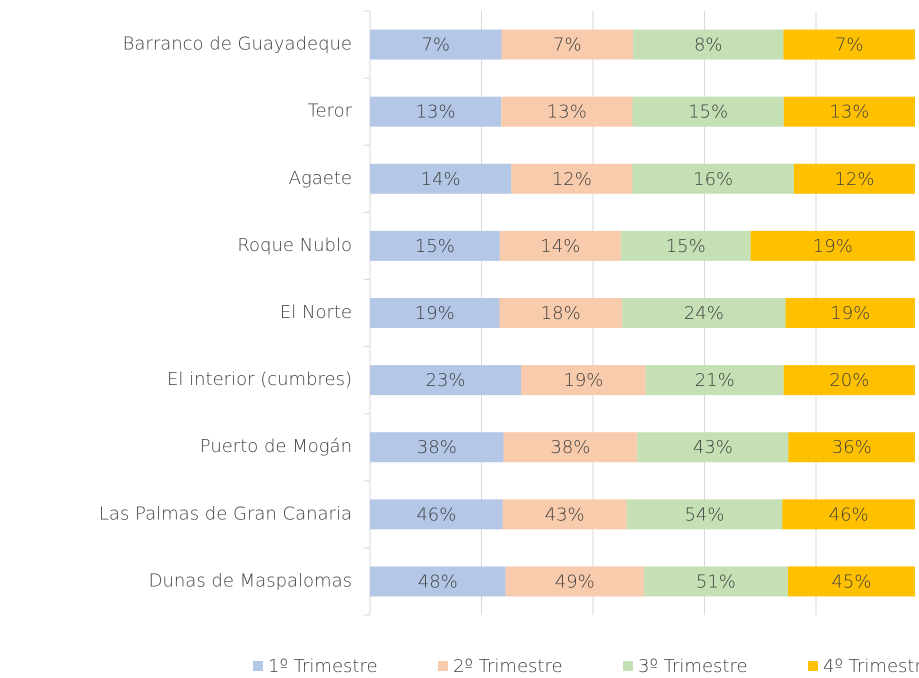 This screenshot has width=919, height=678. I want to click on data-label: 8%, so click(708, 45).